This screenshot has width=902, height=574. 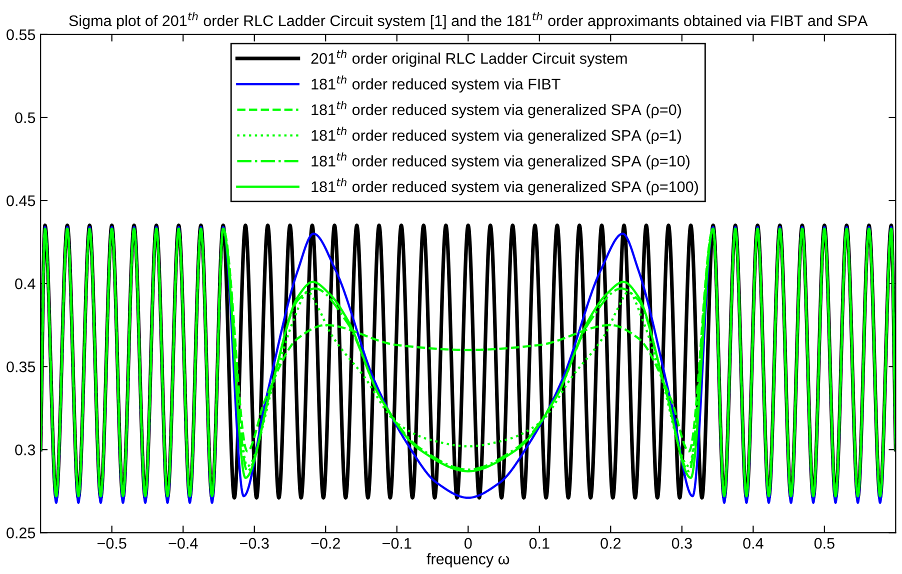 I want to click on y-tick-label: 0.25, so click(x=21, y=533).